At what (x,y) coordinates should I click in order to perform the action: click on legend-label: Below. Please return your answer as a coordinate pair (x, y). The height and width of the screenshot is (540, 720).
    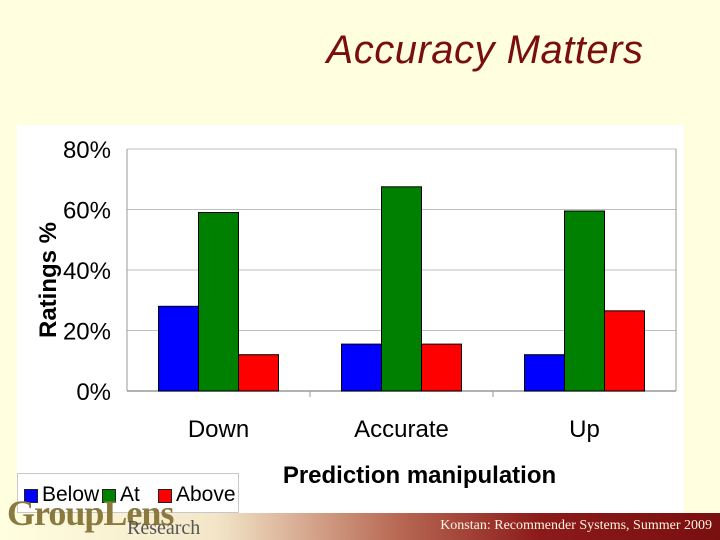
    Looking at the image, I should click on (71, 494).